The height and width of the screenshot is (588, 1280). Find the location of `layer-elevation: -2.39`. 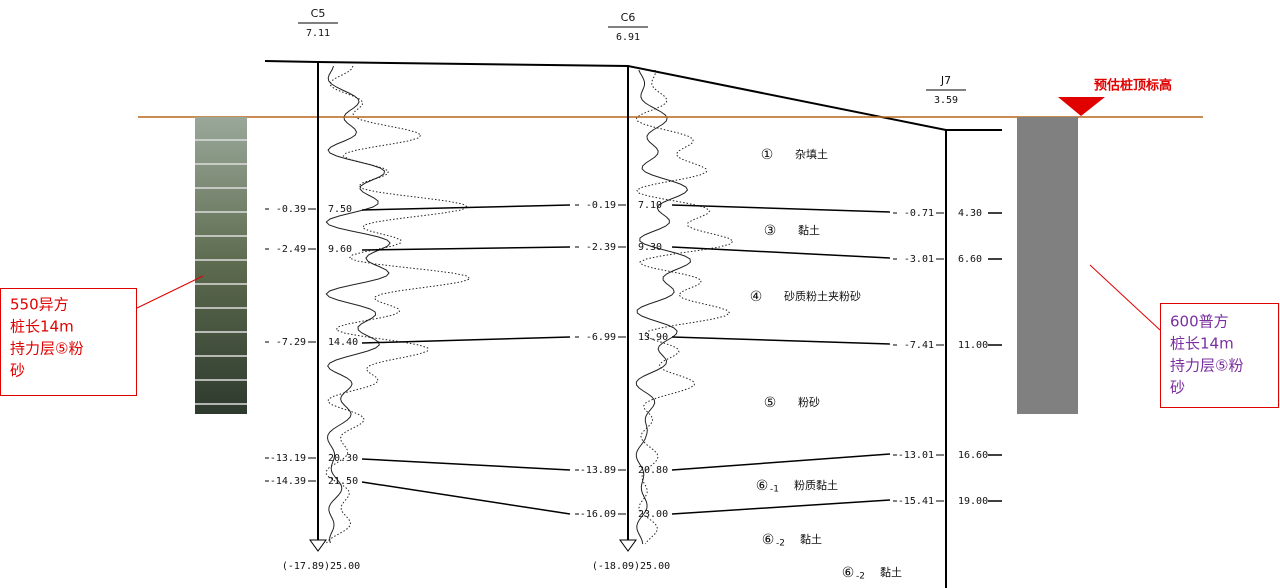

layer-elevation: -2.39 is located at coordinates (601, 247).